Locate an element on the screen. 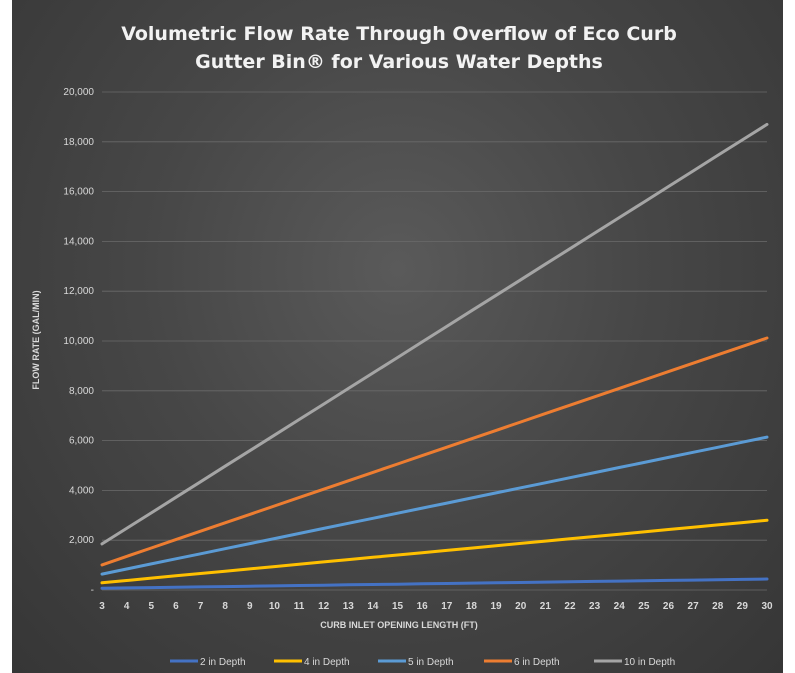 This screenshot has height=673, width=795. y-tick-label: 6,000 is located at coordinates (81, 441).